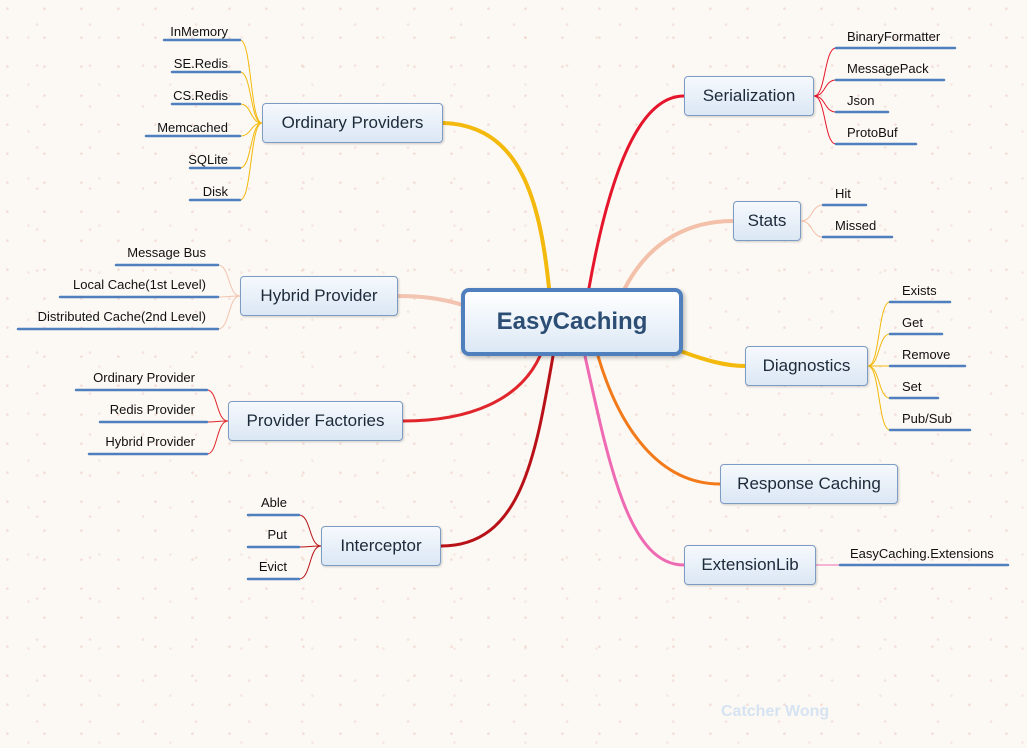 The image size is (1027, 748). I want to click on connector-extensionlib, so click(634, 460).